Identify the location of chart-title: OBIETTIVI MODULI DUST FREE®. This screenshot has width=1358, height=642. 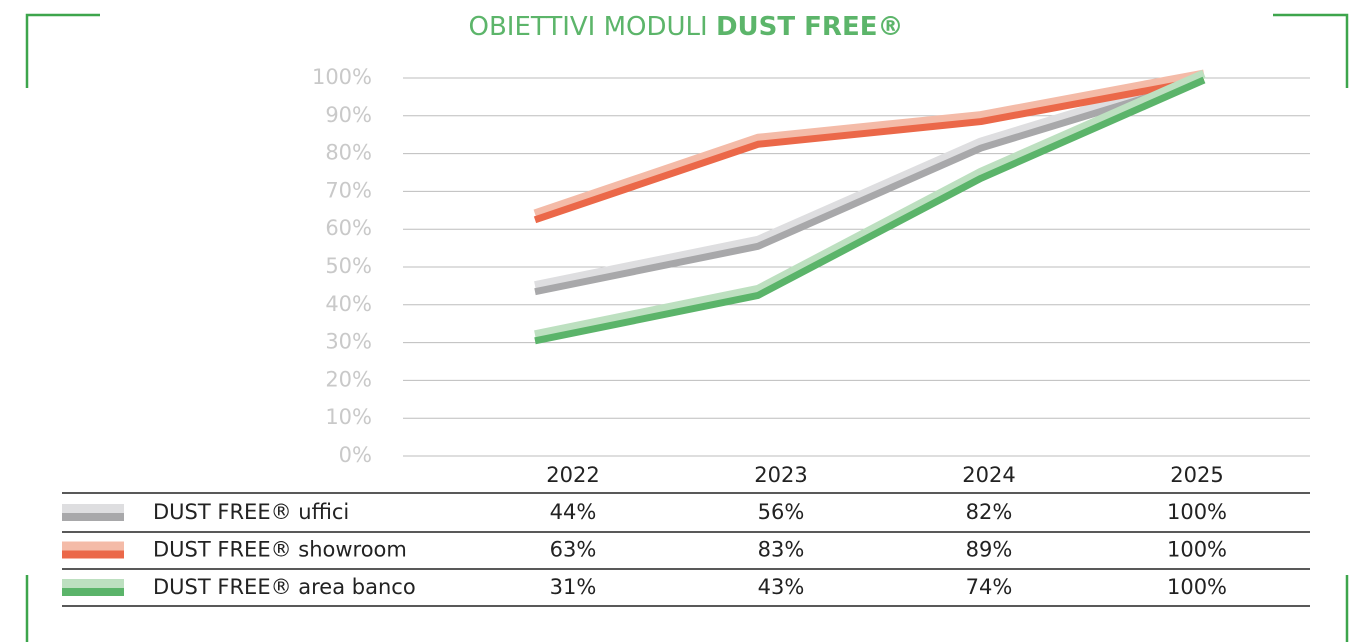
(686, 27).